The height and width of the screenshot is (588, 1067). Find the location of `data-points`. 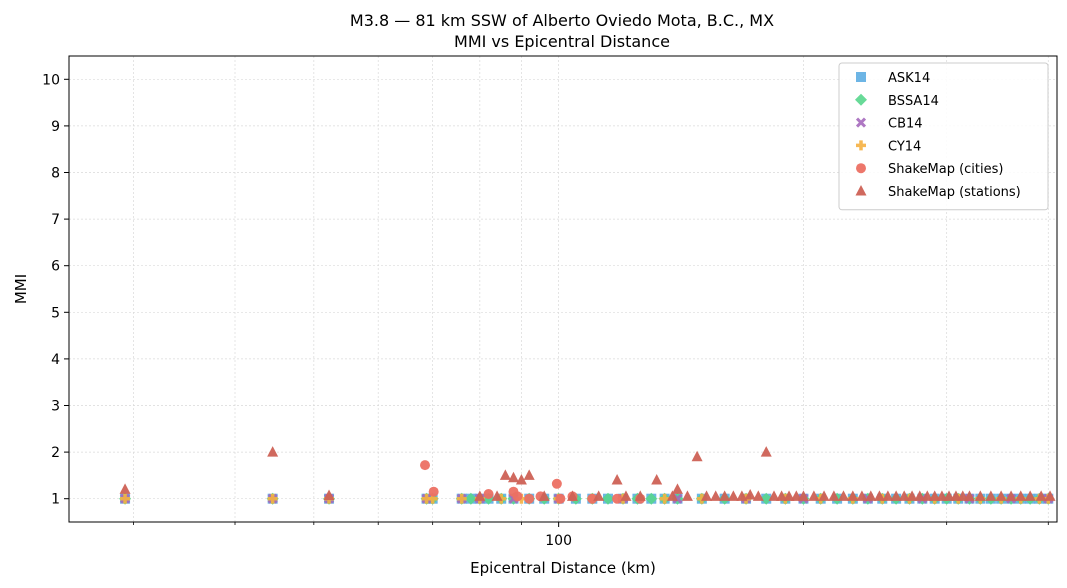

data-points is located at coordinates (587, 475).